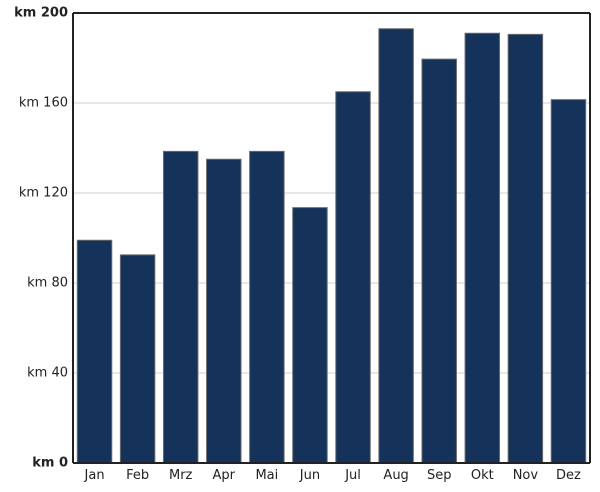 The width and height of the screenshot is (600, 492). Describe the element at coordinates (137, 475) in the screenshot. I see `x-tick-label: Feb` at that location.